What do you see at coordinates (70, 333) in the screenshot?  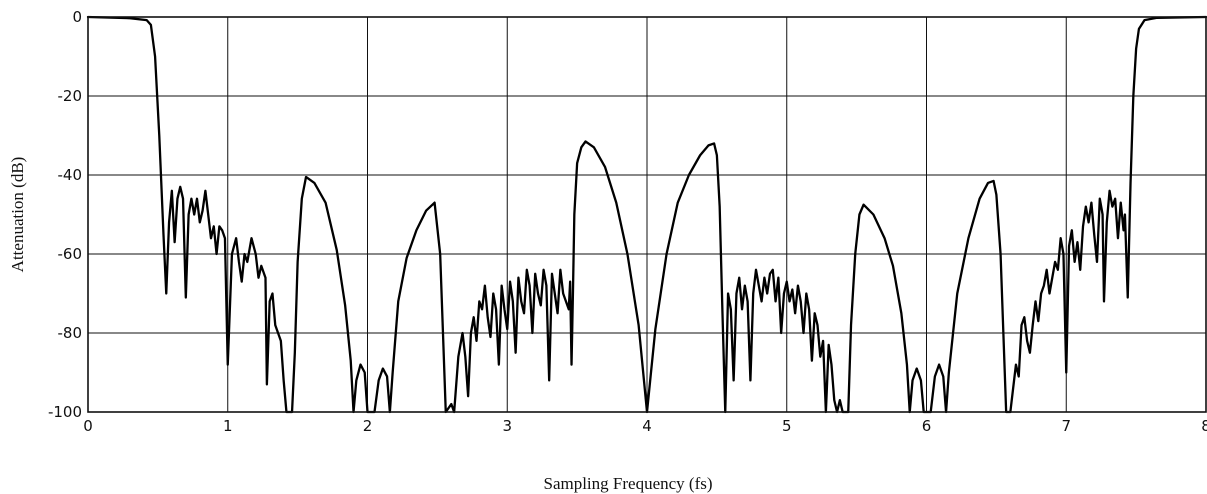 I see `y-tick-label: -80` at bounding box center [70, 333].